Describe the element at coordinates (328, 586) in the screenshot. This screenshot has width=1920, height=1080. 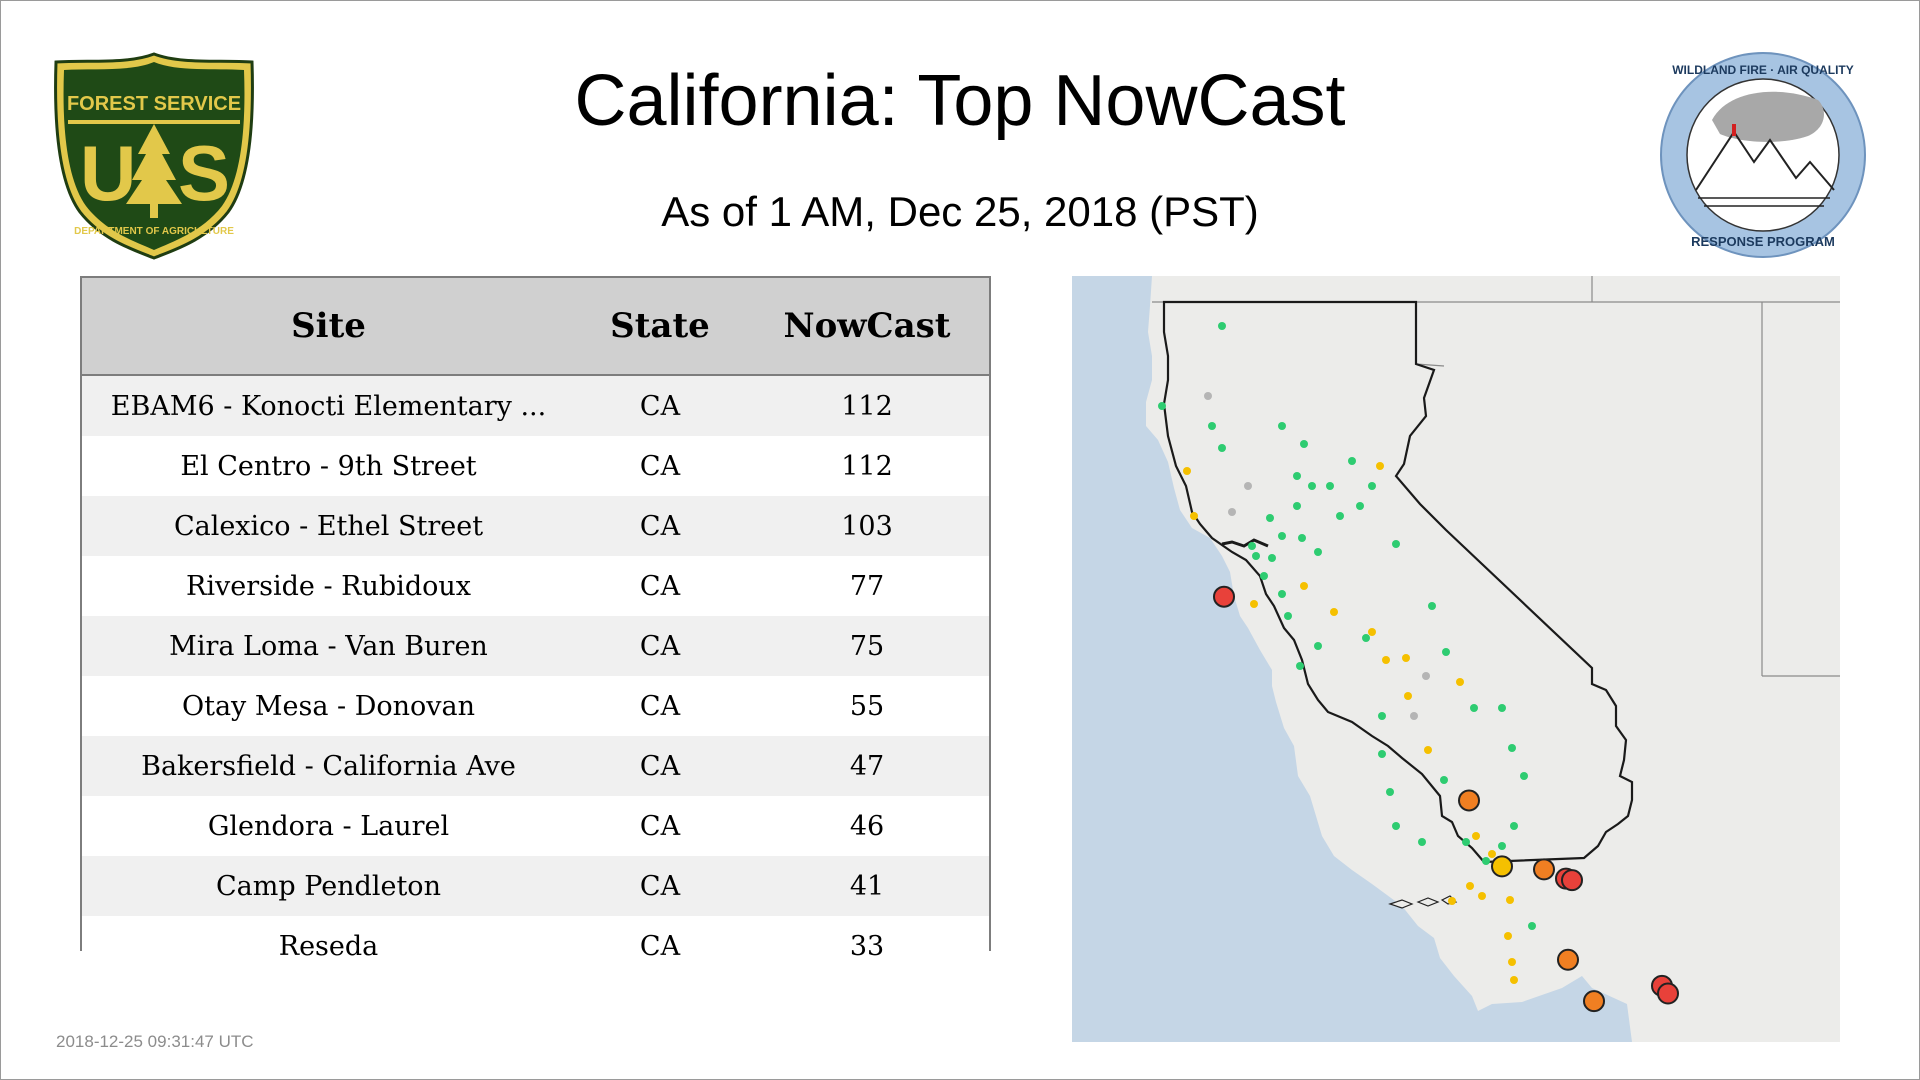
I see `site-cell: Riverside - Rubidoux` at that location.